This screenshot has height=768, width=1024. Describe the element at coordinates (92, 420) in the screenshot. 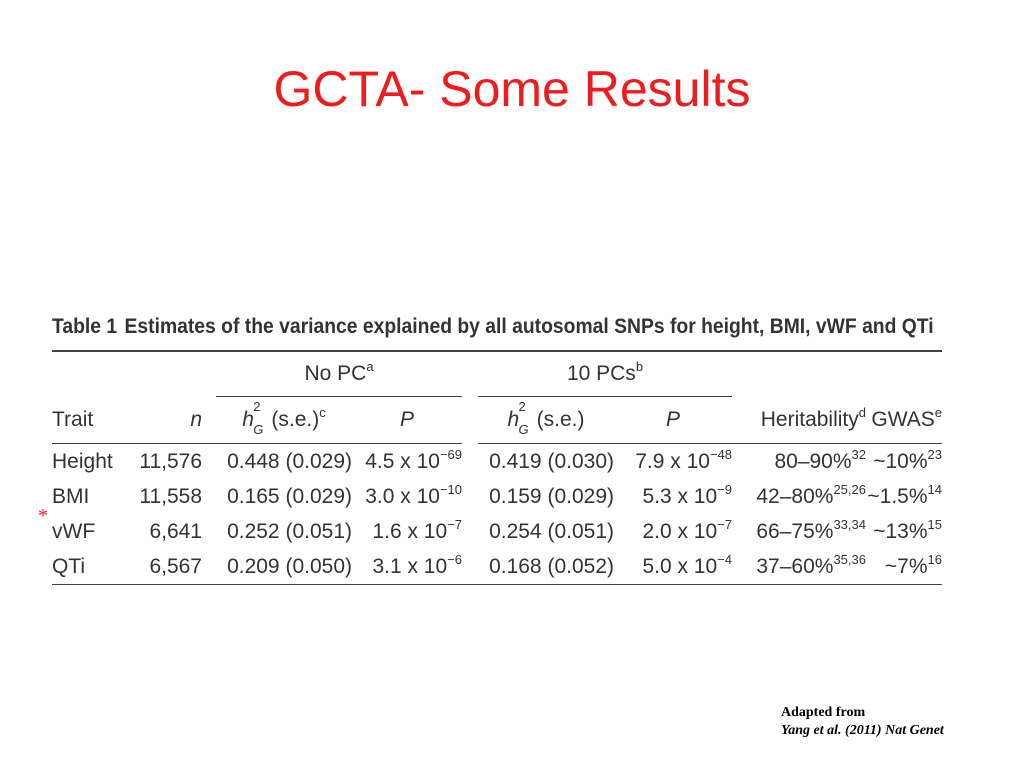

I see `col-header-trait: Trait` at that location.